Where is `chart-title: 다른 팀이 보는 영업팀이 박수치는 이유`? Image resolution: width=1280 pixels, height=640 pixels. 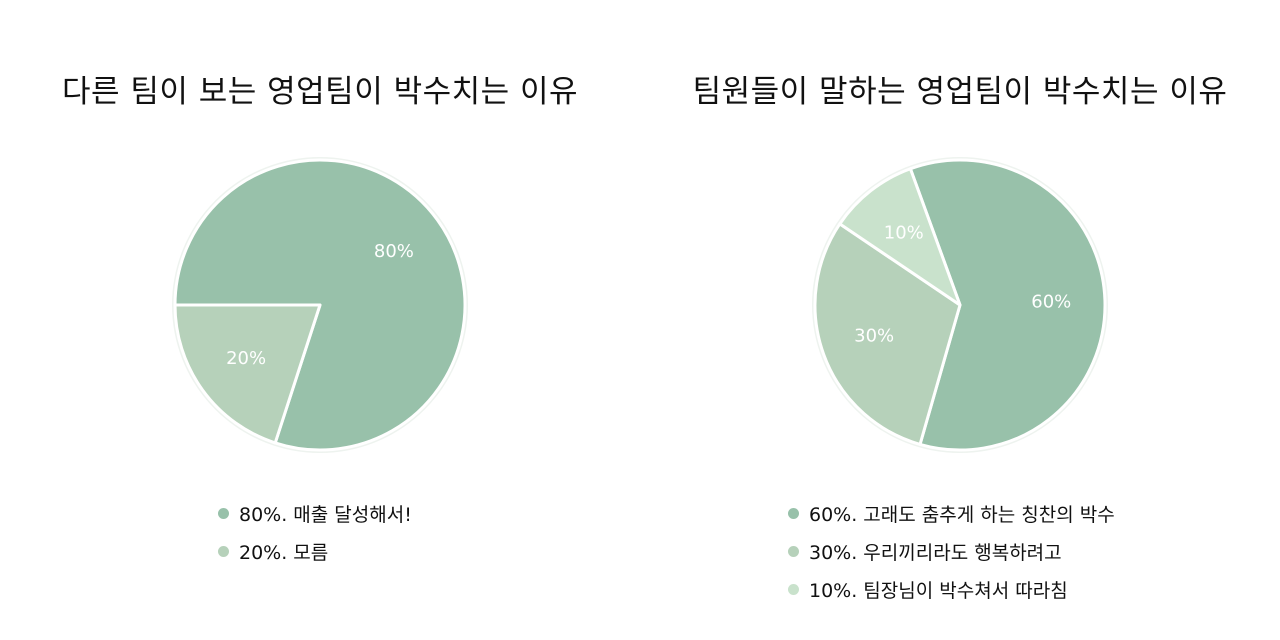 chart-title: 다른 팀이 보는 영업팀이 박수치는 이유 is located at coordinates (320, 92).